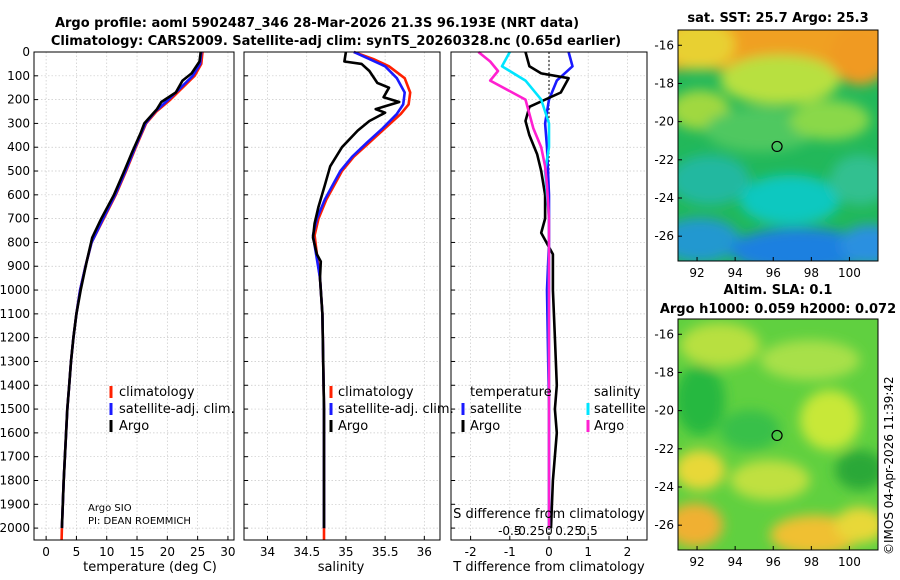  I want to click on salinity-legend: climatology satellite-adj. clim. Argo, so click(391, 409).